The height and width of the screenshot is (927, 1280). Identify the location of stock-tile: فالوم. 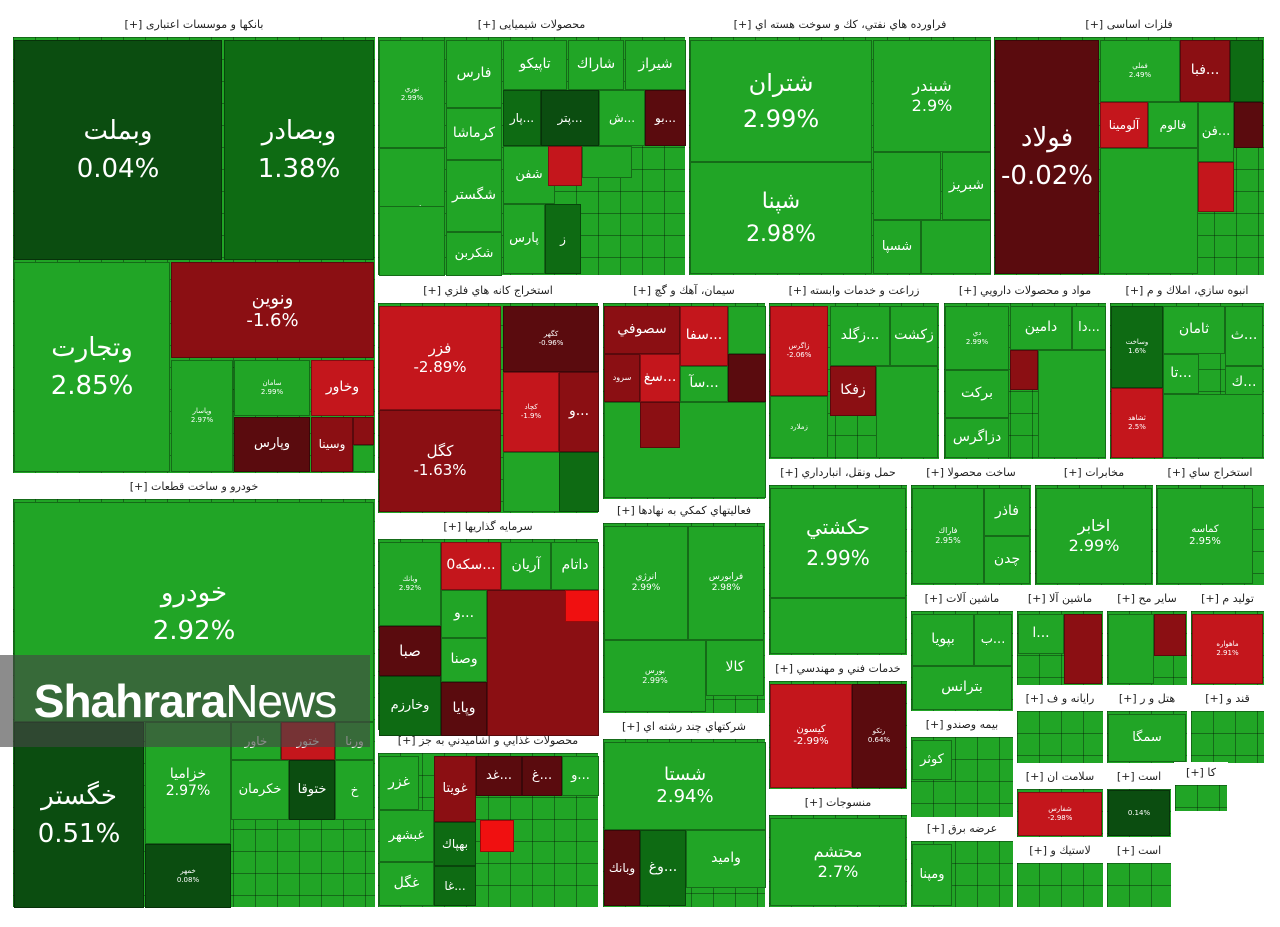
(1173, 125).